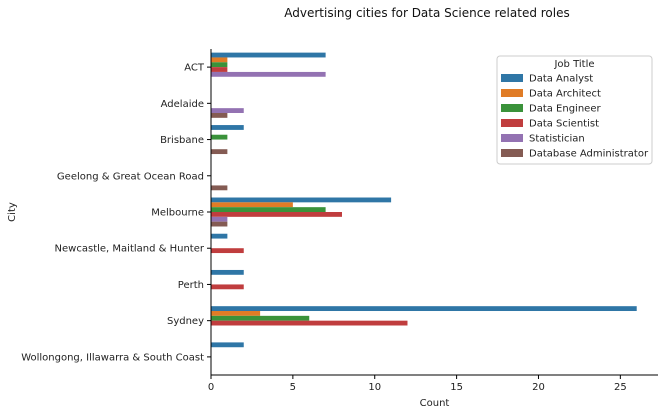 The image size is (664, 414). I want to click on y-tick-label: Newcastle, Maitland & Hunter, so click(130, 249).